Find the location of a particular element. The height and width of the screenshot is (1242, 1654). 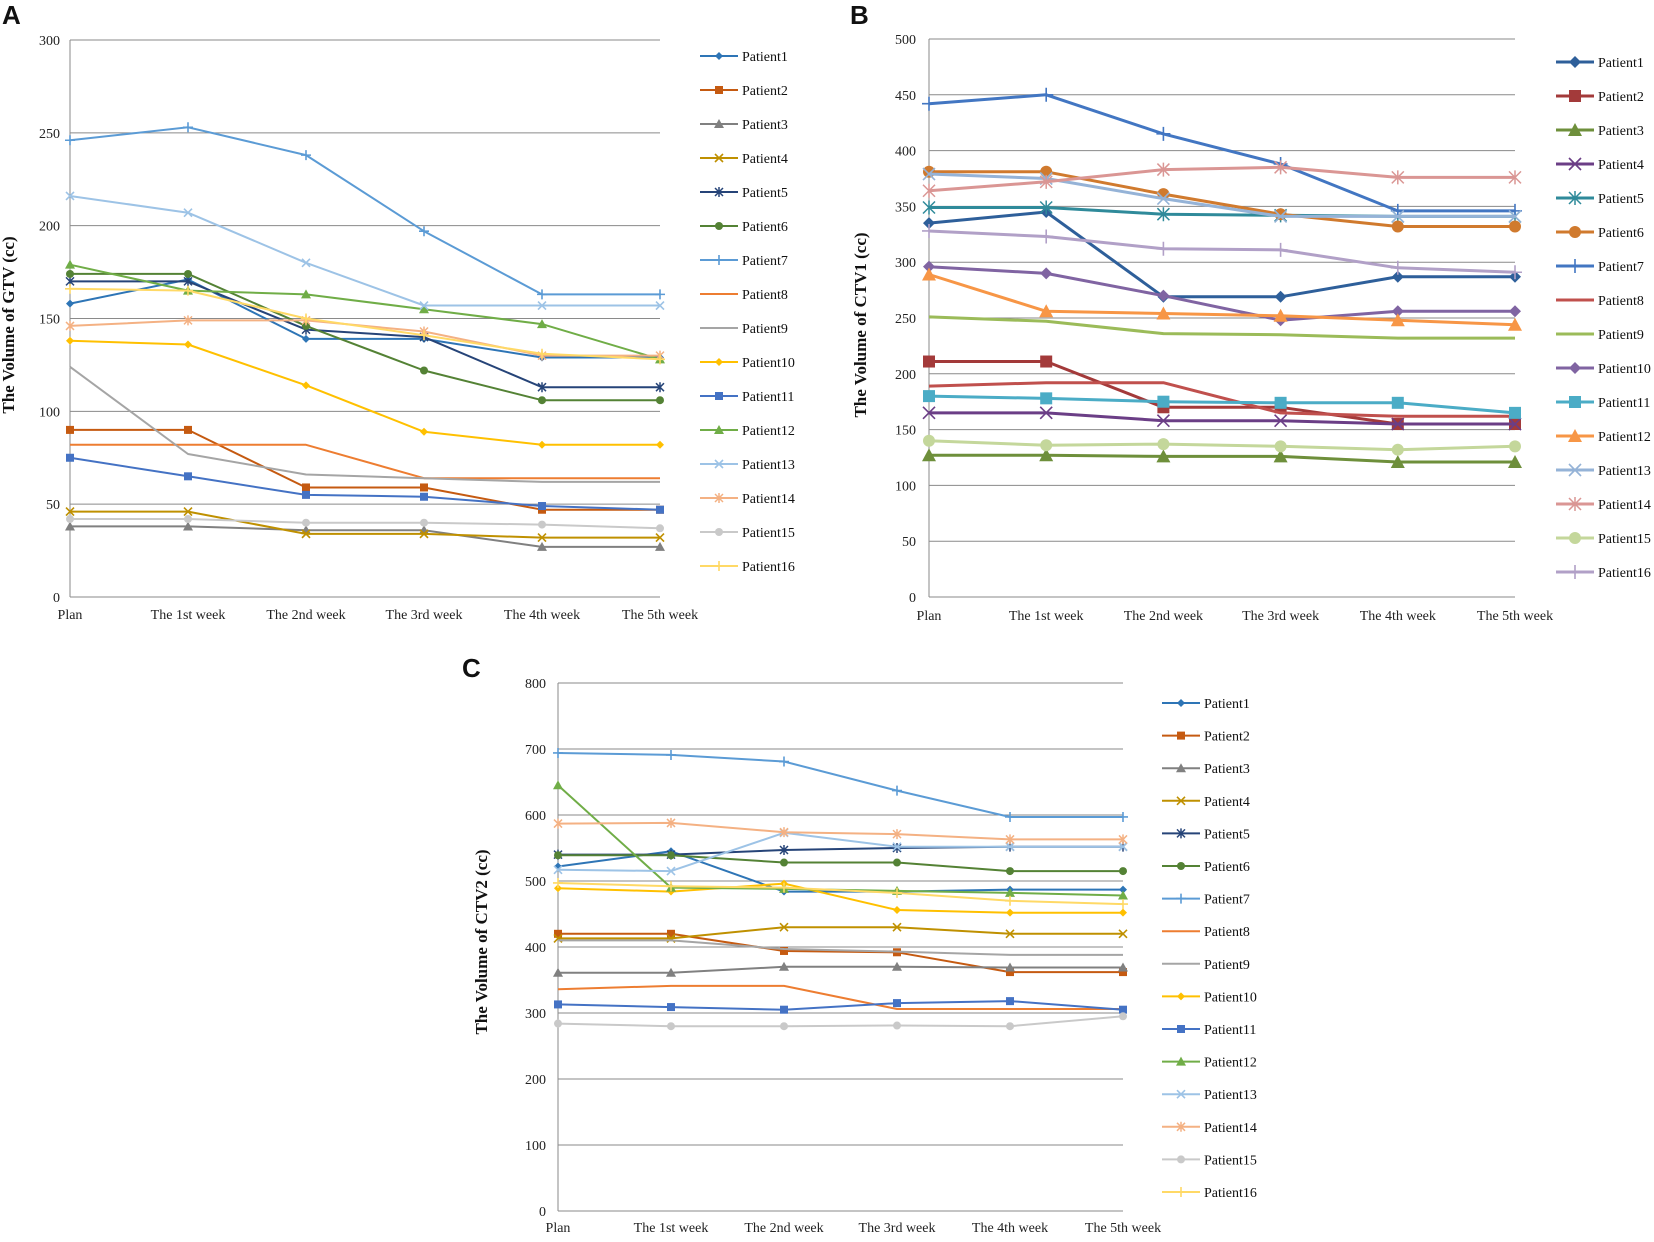

series-patient2 is located at coordinates (840, 953).